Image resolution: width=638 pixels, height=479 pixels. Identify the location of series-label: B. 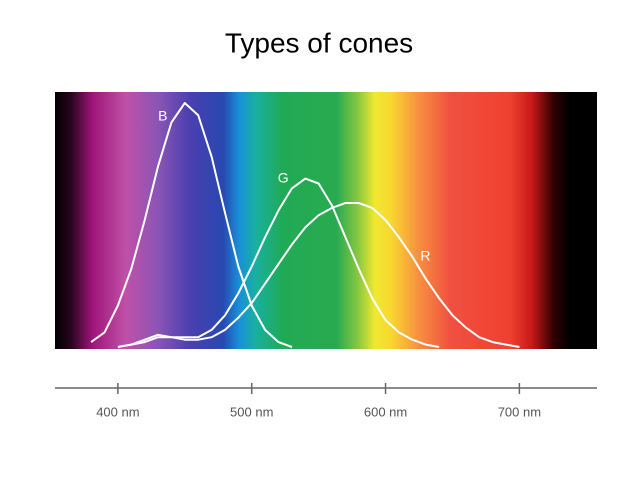
(162, 116).